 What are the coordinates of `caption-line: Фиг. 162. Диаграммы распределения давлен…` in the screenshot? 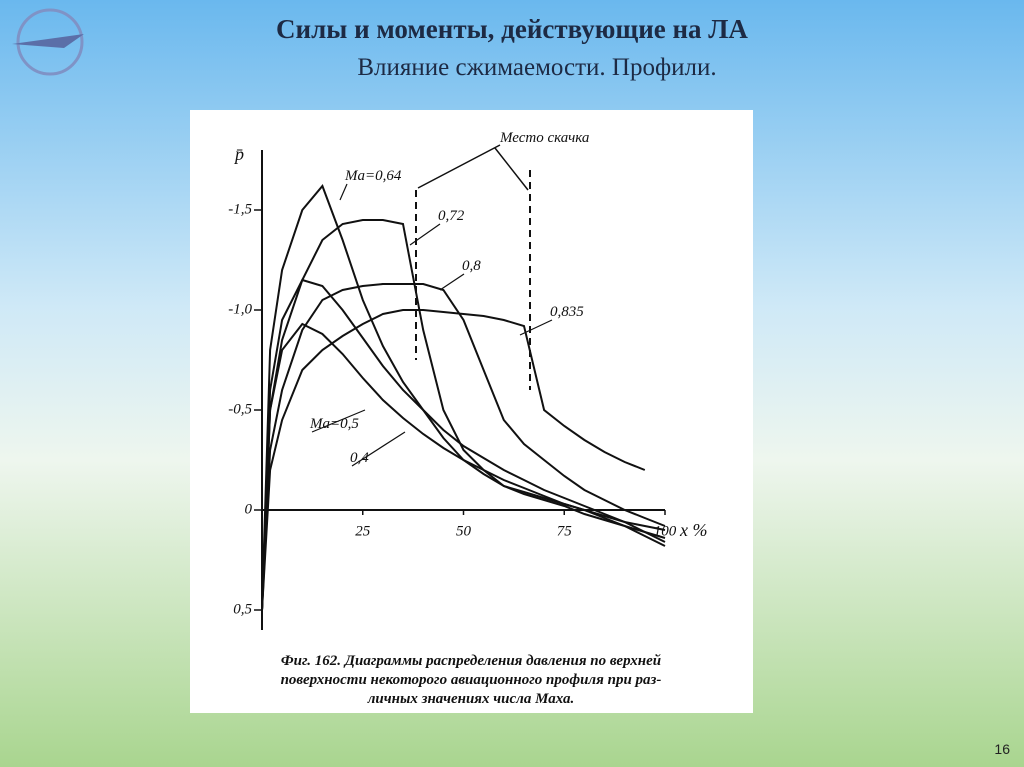 It's located at (471, 661).